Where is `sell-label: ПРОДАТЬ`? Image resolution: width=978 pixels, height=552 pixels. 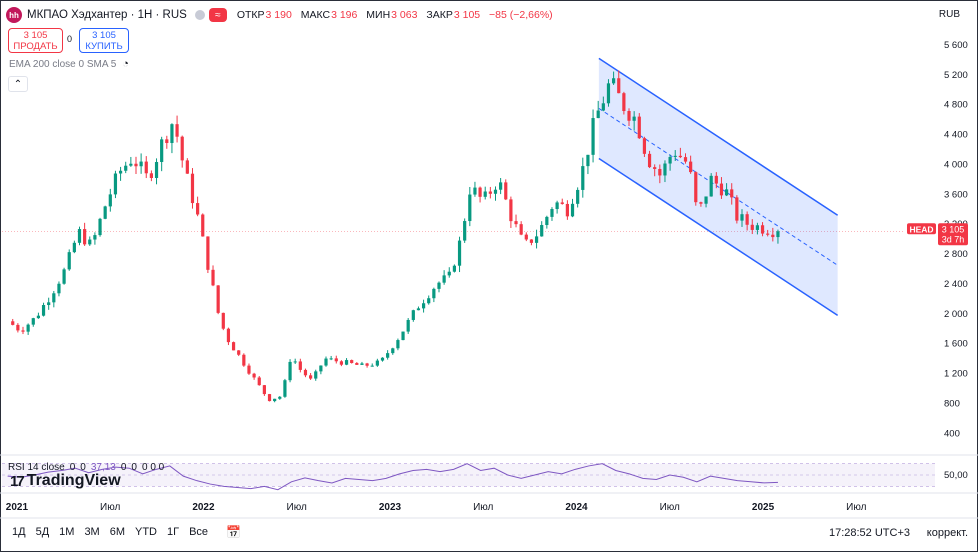
sell-label: ПРОДАТЬ is located at coordinates (35, 46).